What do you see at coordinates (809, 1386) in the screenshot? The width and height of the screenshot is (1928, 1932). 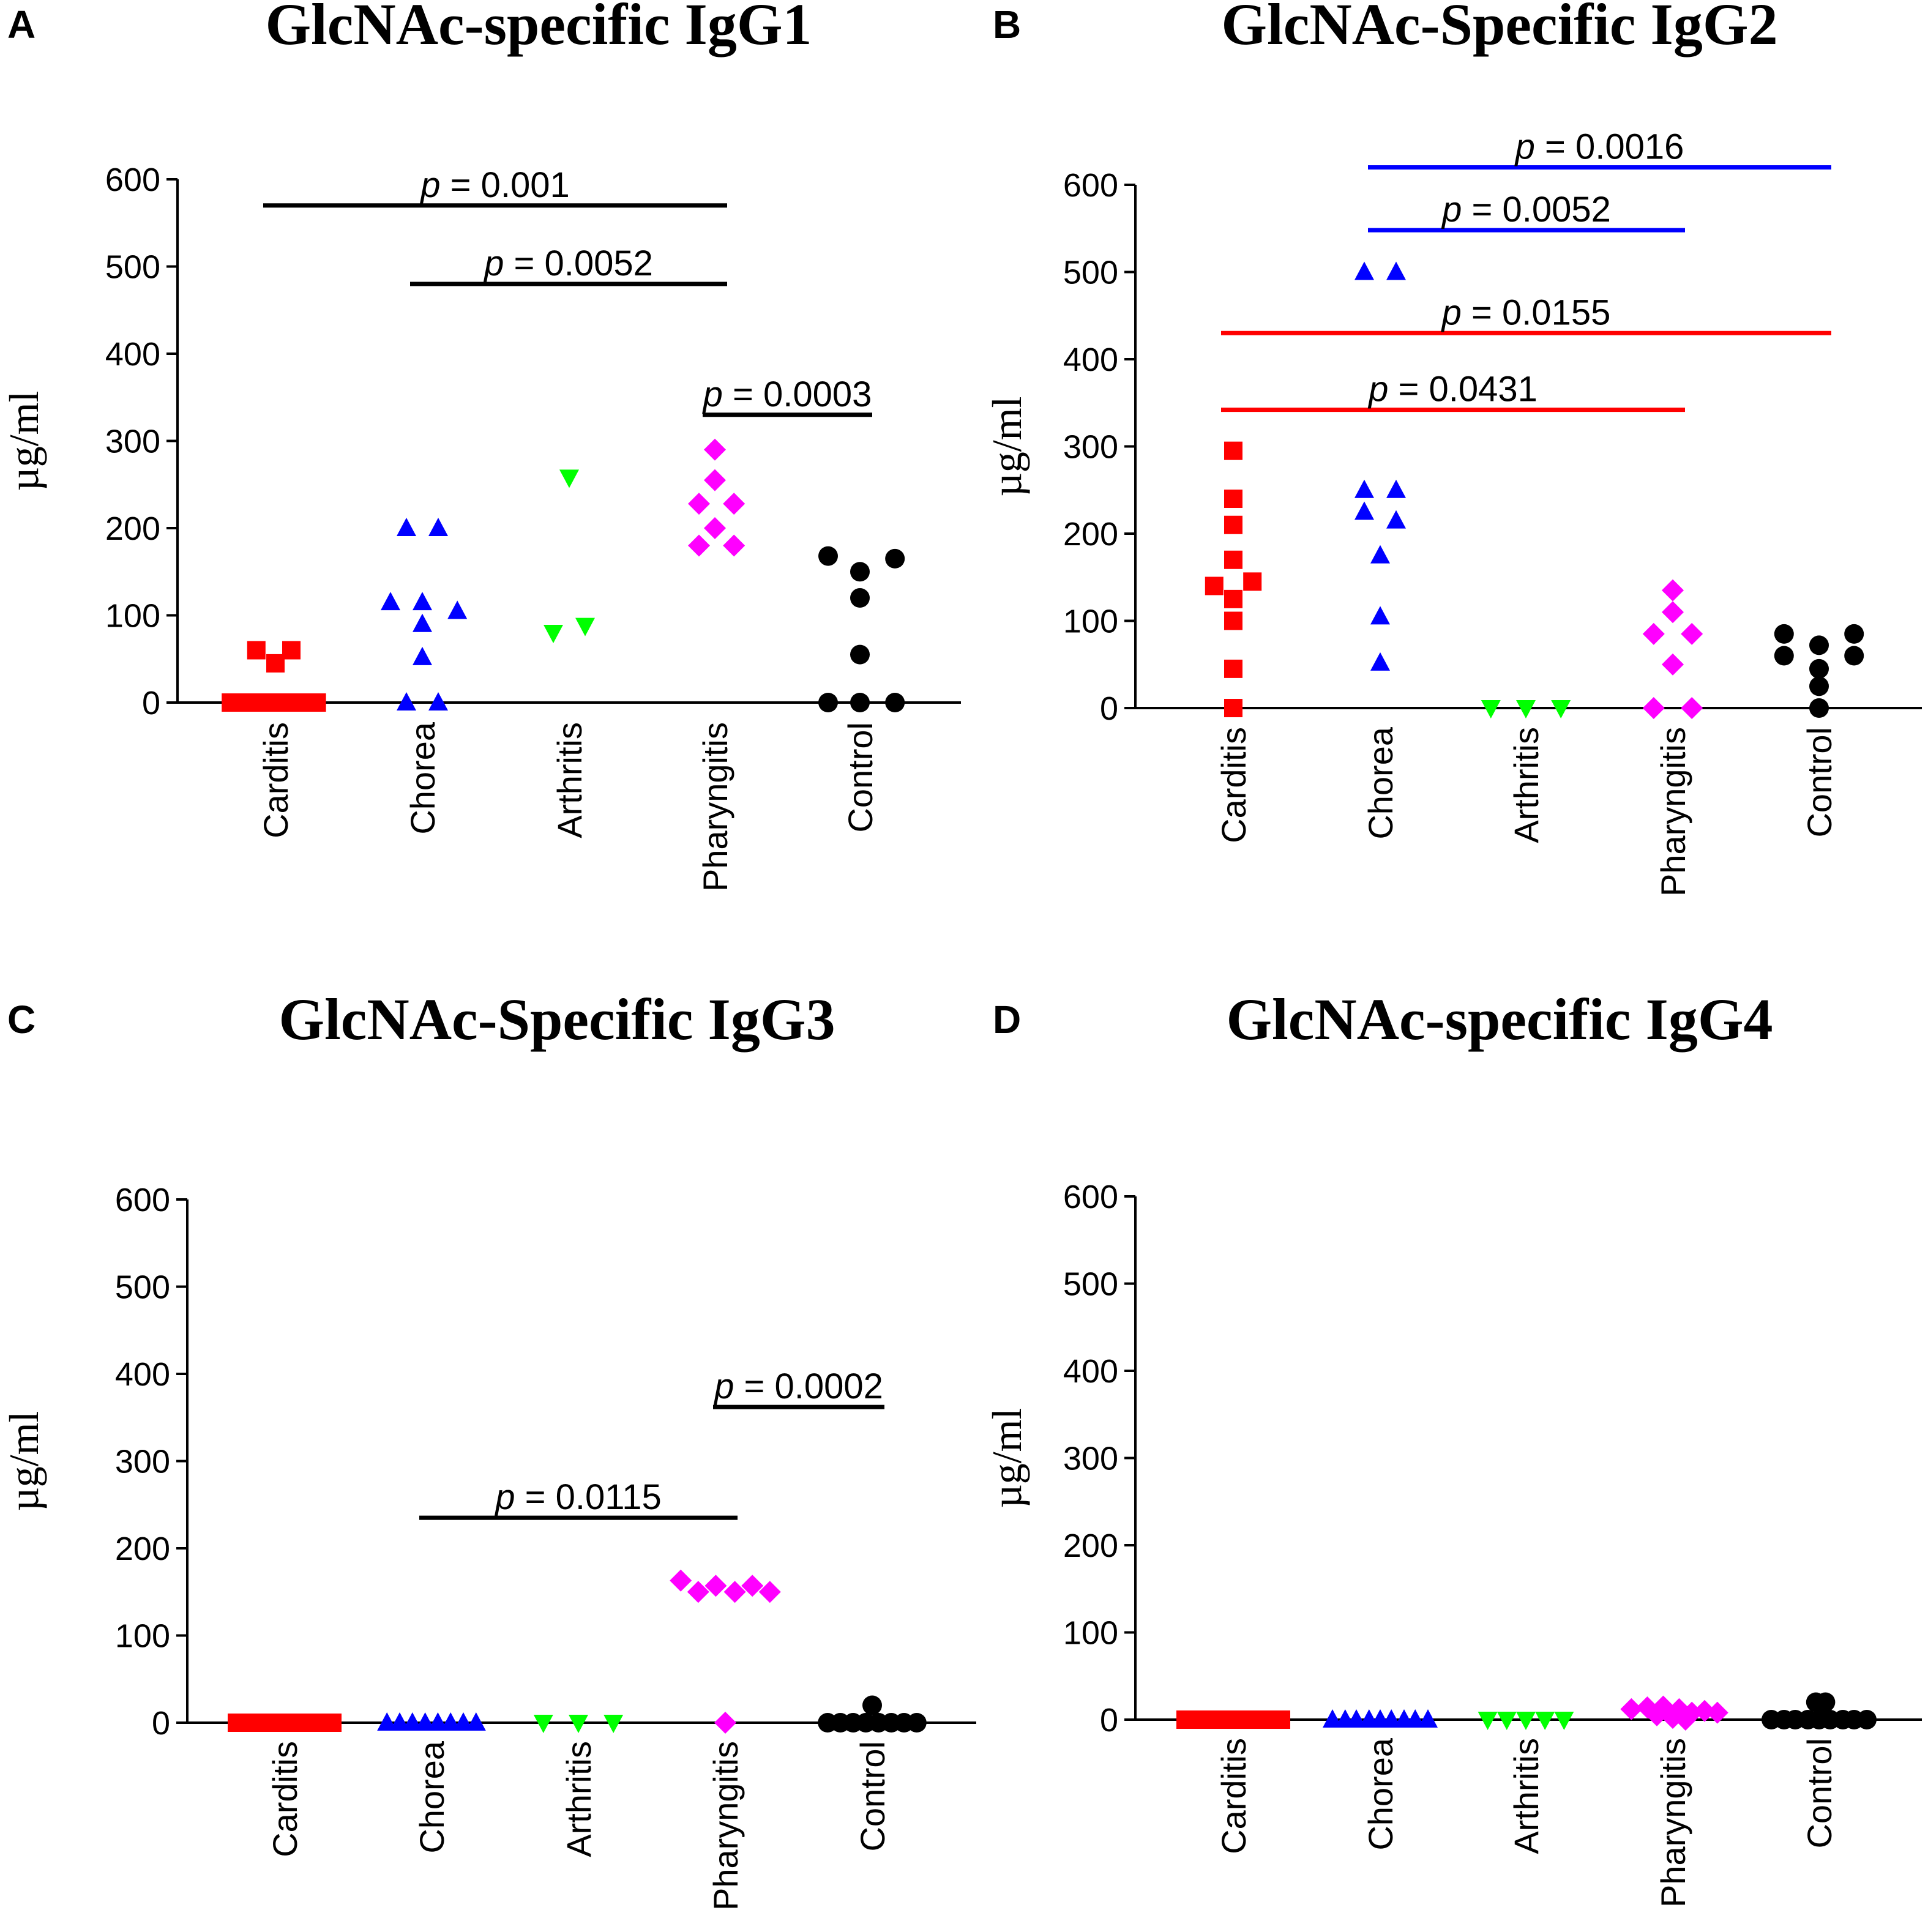 I see `p-value: = 0.0002` at bounding box center [809, 1386].